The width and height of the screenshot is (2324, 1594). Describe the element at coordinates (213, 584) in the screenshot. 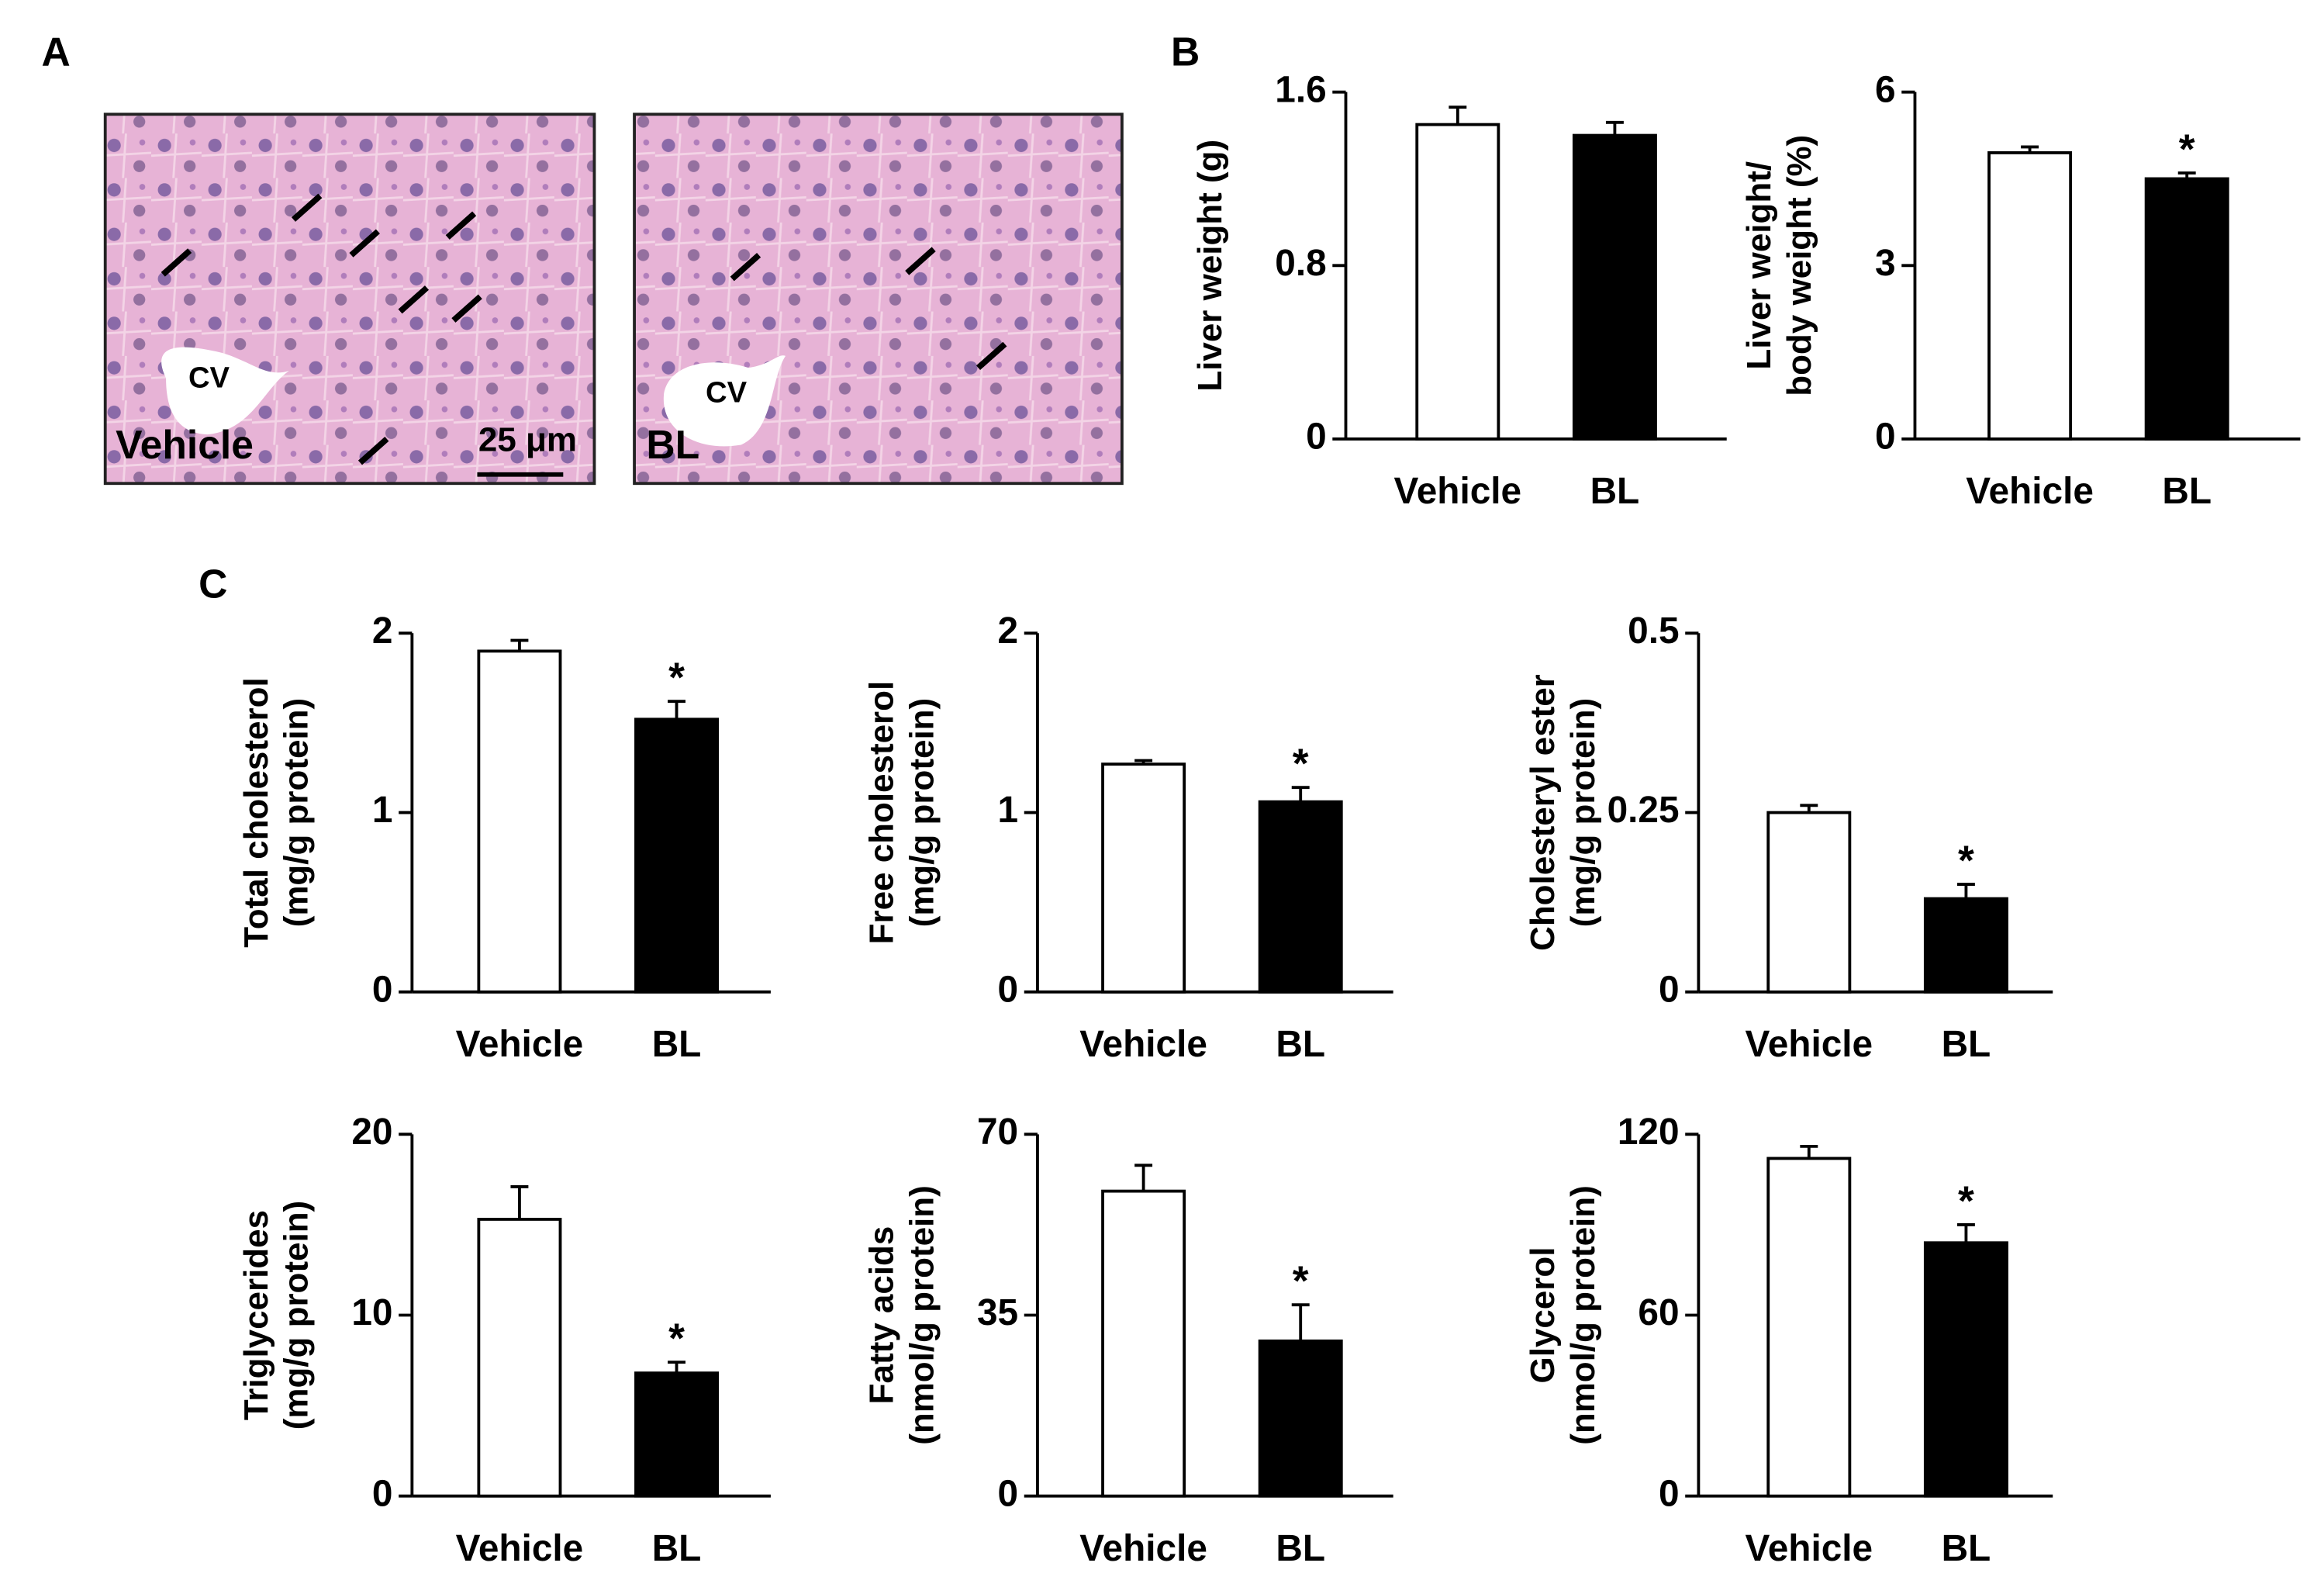

I see `panel-label: C` at that location.